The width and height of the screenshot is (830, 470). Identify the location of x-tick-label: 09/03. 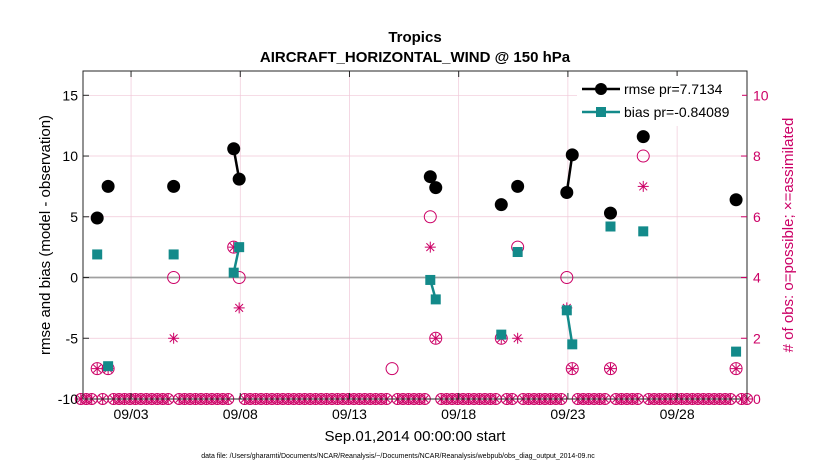
(131, 414).